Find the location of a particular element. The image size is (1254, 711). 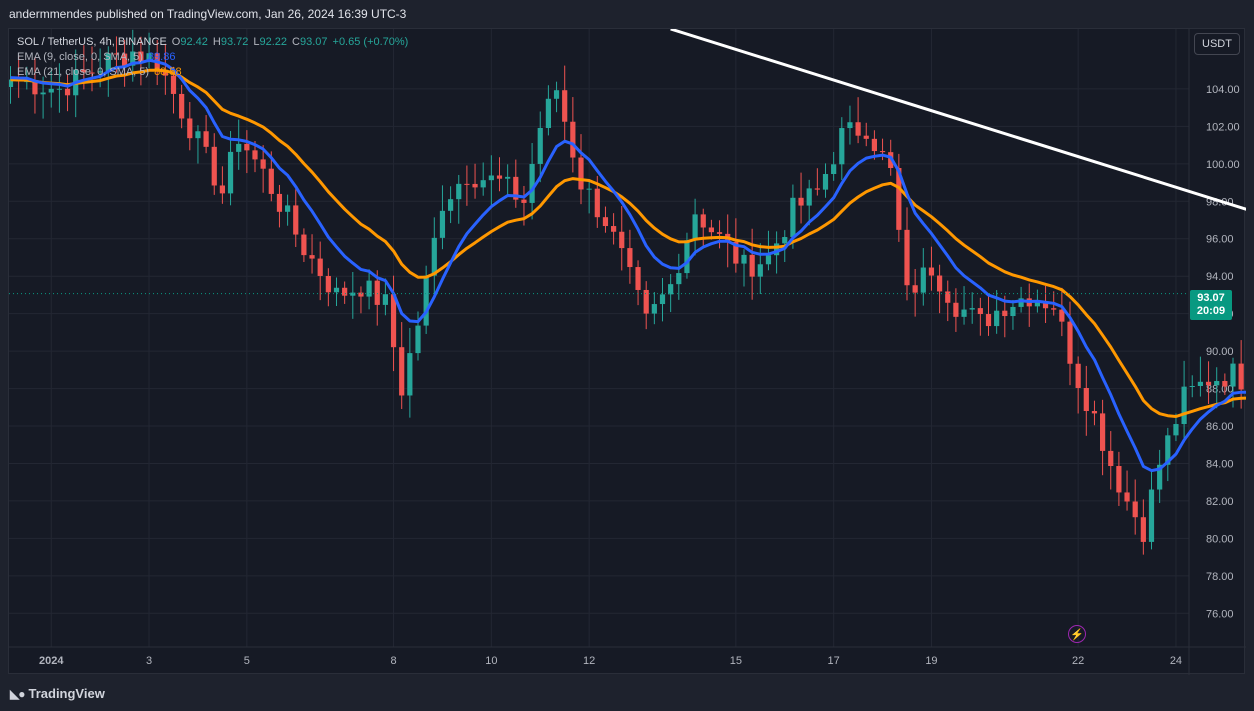

low-value: 92.22 is located at coordinates (273, 42).